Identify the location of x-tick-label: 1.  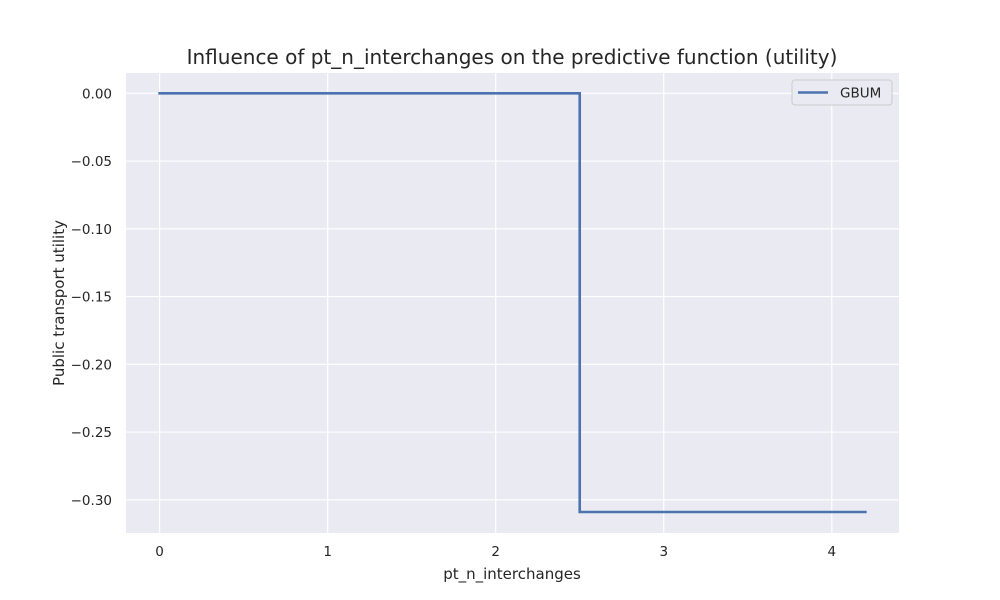
(327, 552).